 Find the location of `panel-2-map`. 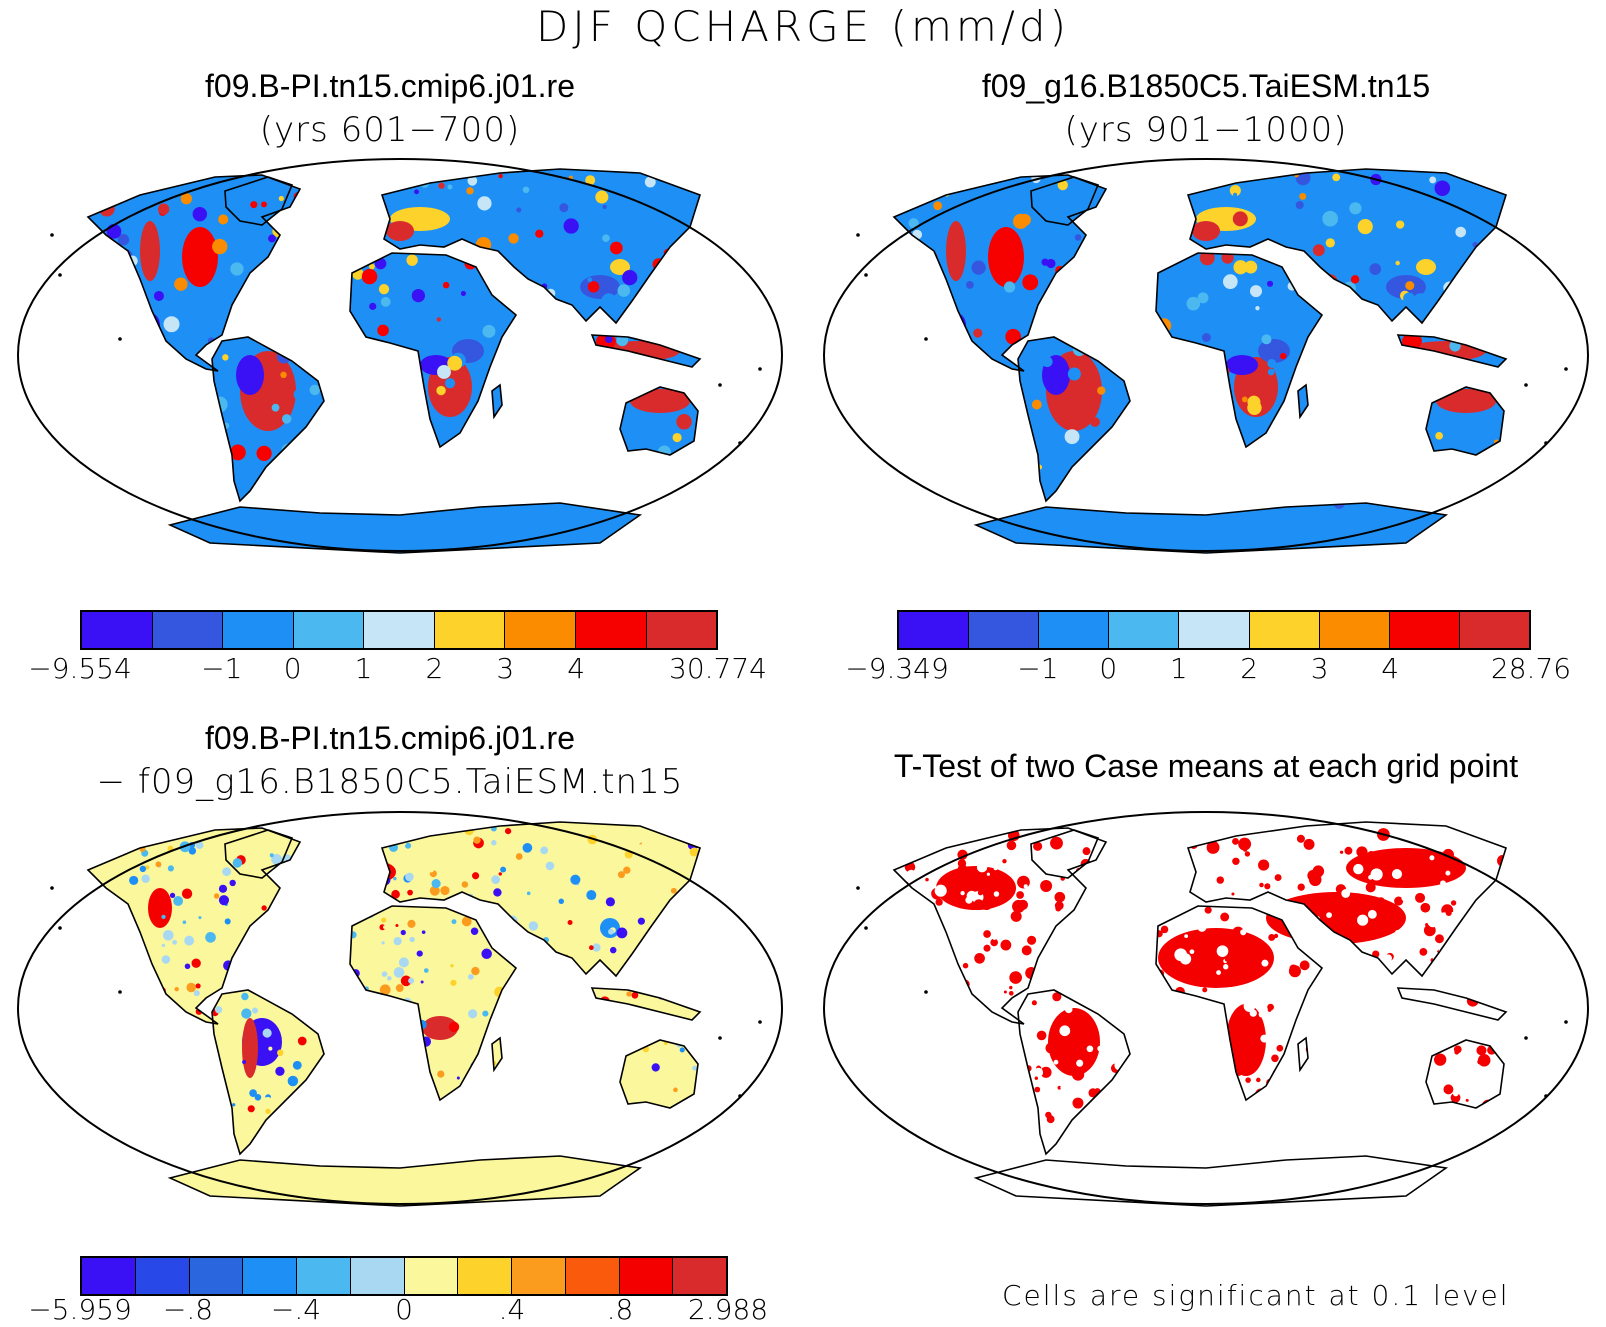

panel-2-map is located at coordinates (1206, 356).